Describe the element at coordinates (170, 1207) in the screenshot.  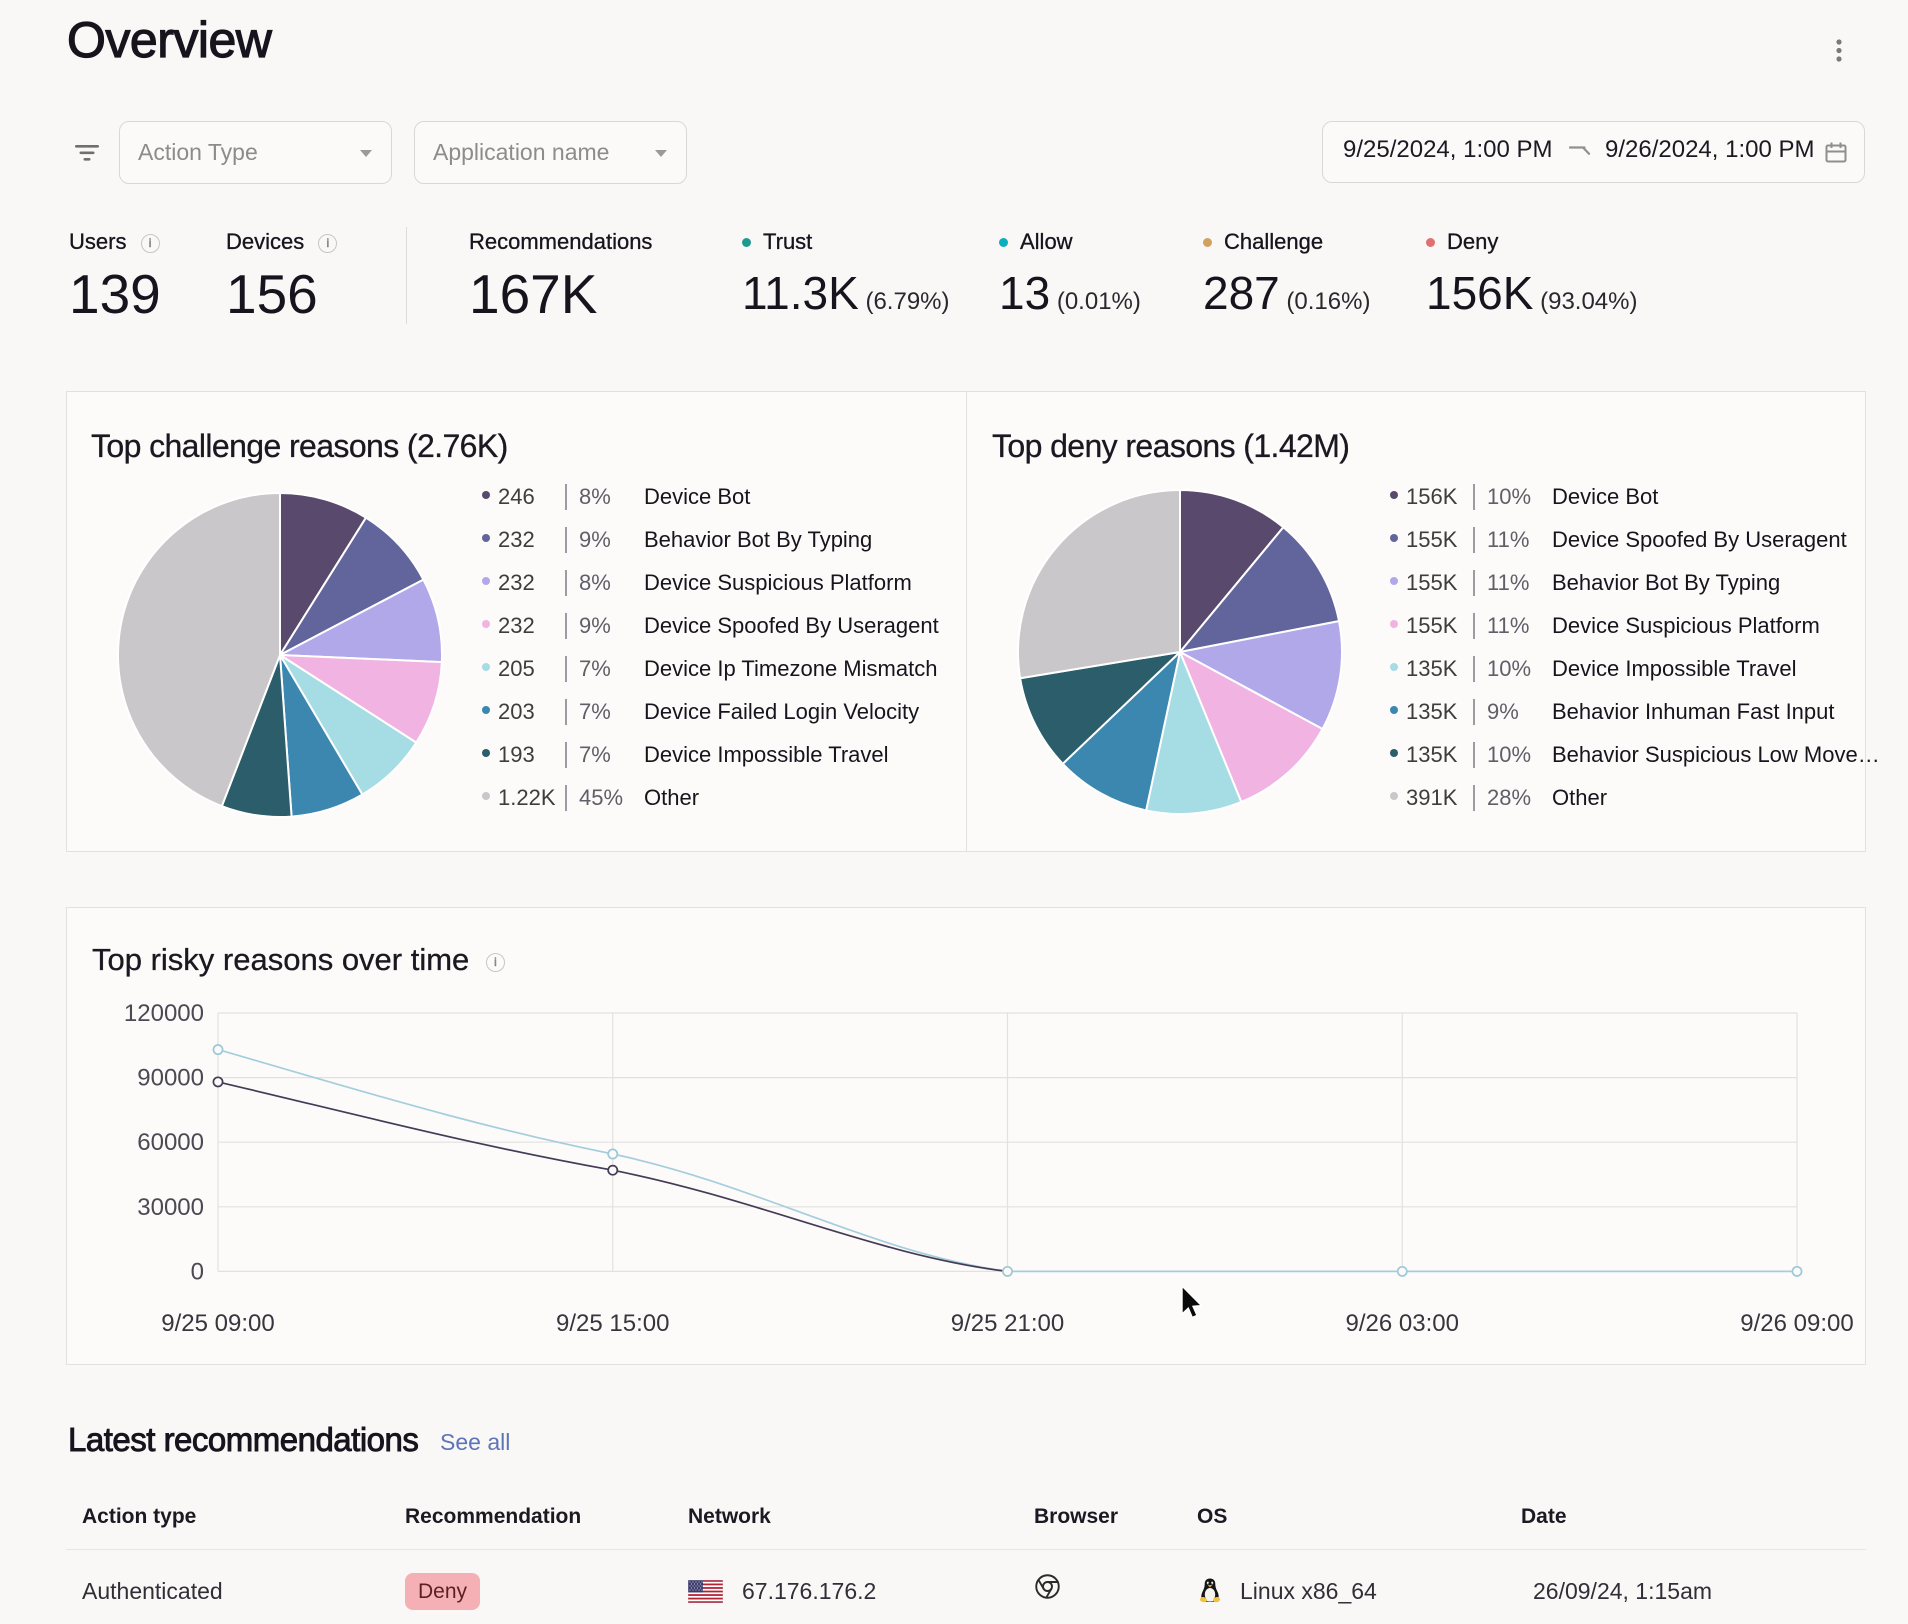
I see `svg-text: 30000` at that location.